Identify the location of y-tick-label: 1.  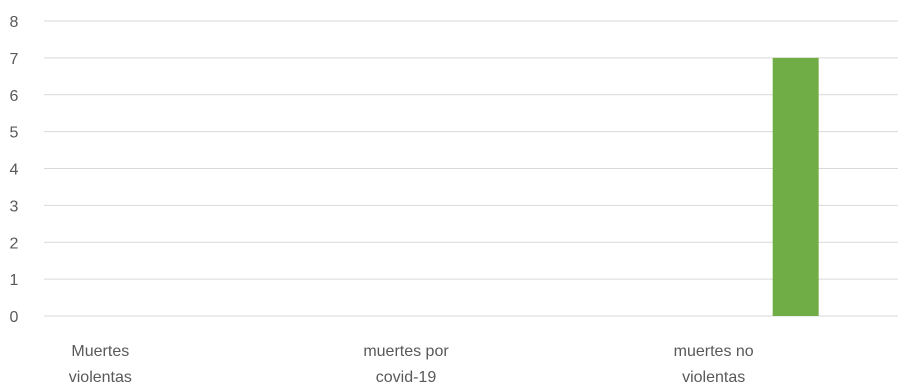
(14, 280).